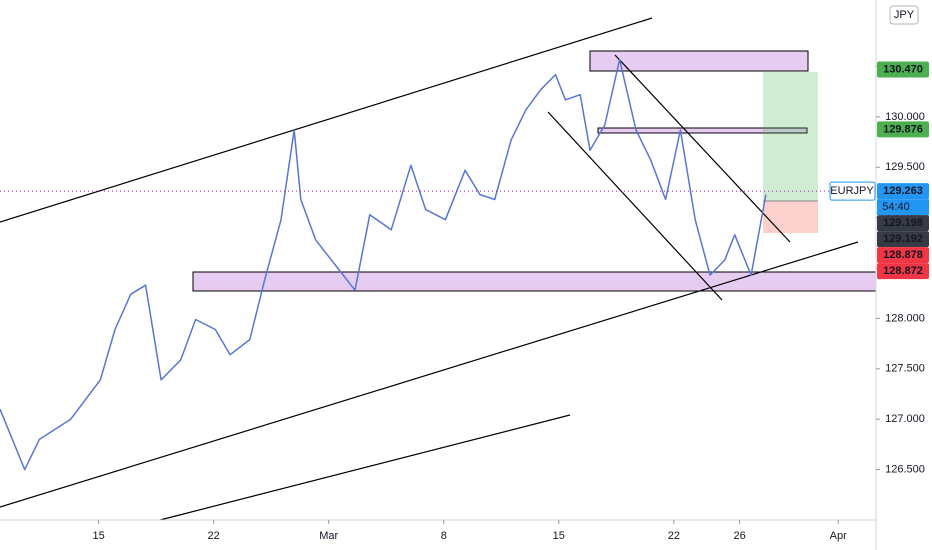  I want to click on x-tick-label: Apr, so click(838, 536).